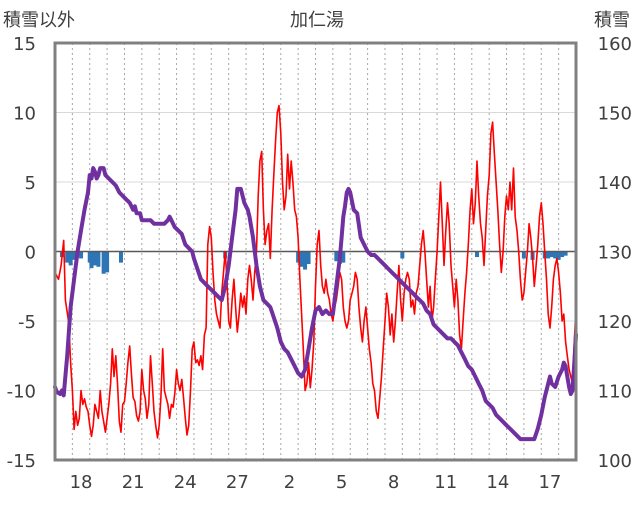 Image resolution: width=636 pixels, height=505 pixels. What do you see at coordinates (615, 114) in the screenshot?
I see `right-y-tick-label: 150` at bounding box center [615, 114].